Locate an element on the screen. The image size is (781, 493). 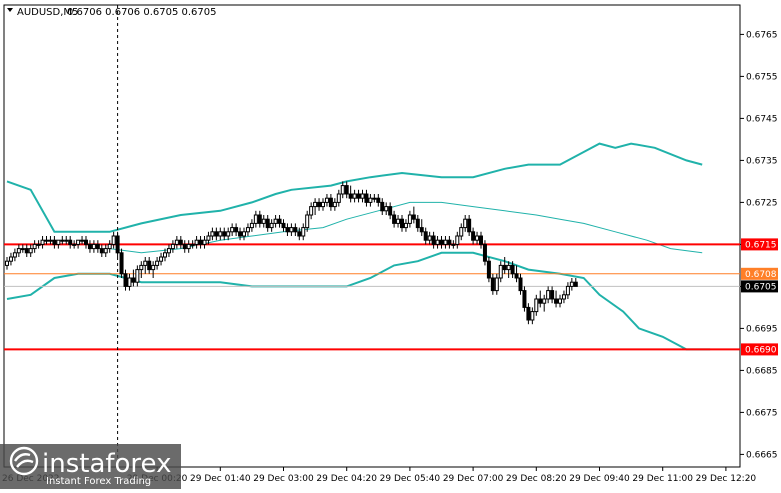
y-tick-label: 0.6735 is located at coordinates (762, 161).